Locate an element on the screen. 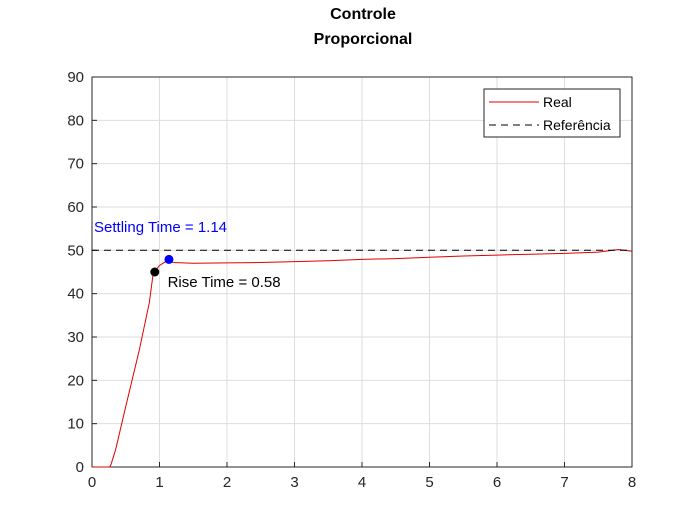 The height and width of the screenshot is (525, 700). settling-time-marker is located at coordinates (169, 259).